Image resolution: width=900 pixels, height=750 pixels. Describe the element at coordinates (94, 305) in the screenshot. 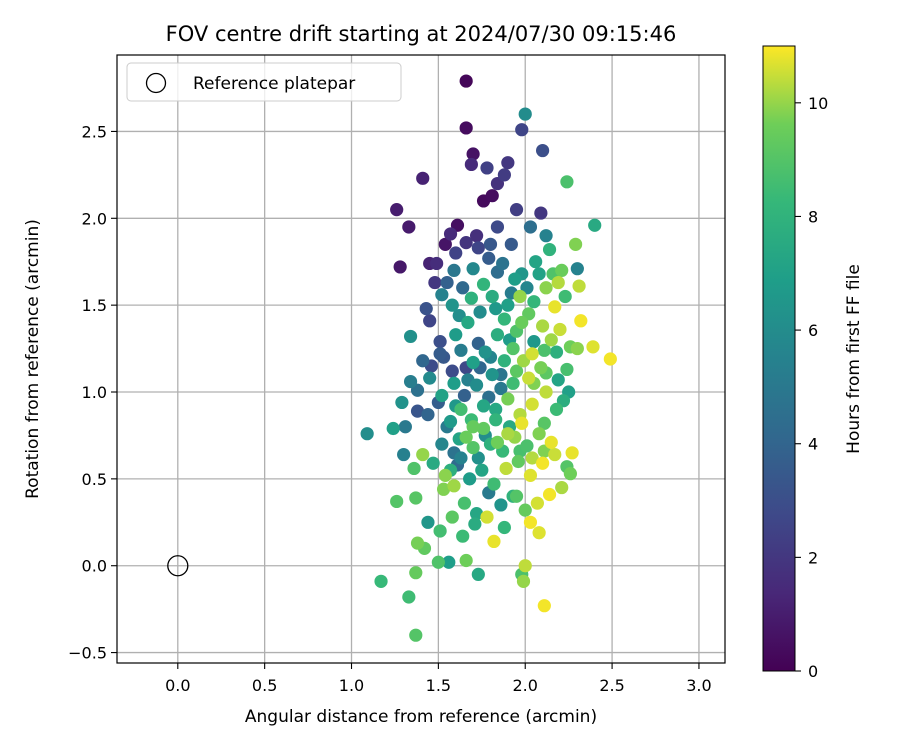

I see `y-tick-label: 1.5` at that location.